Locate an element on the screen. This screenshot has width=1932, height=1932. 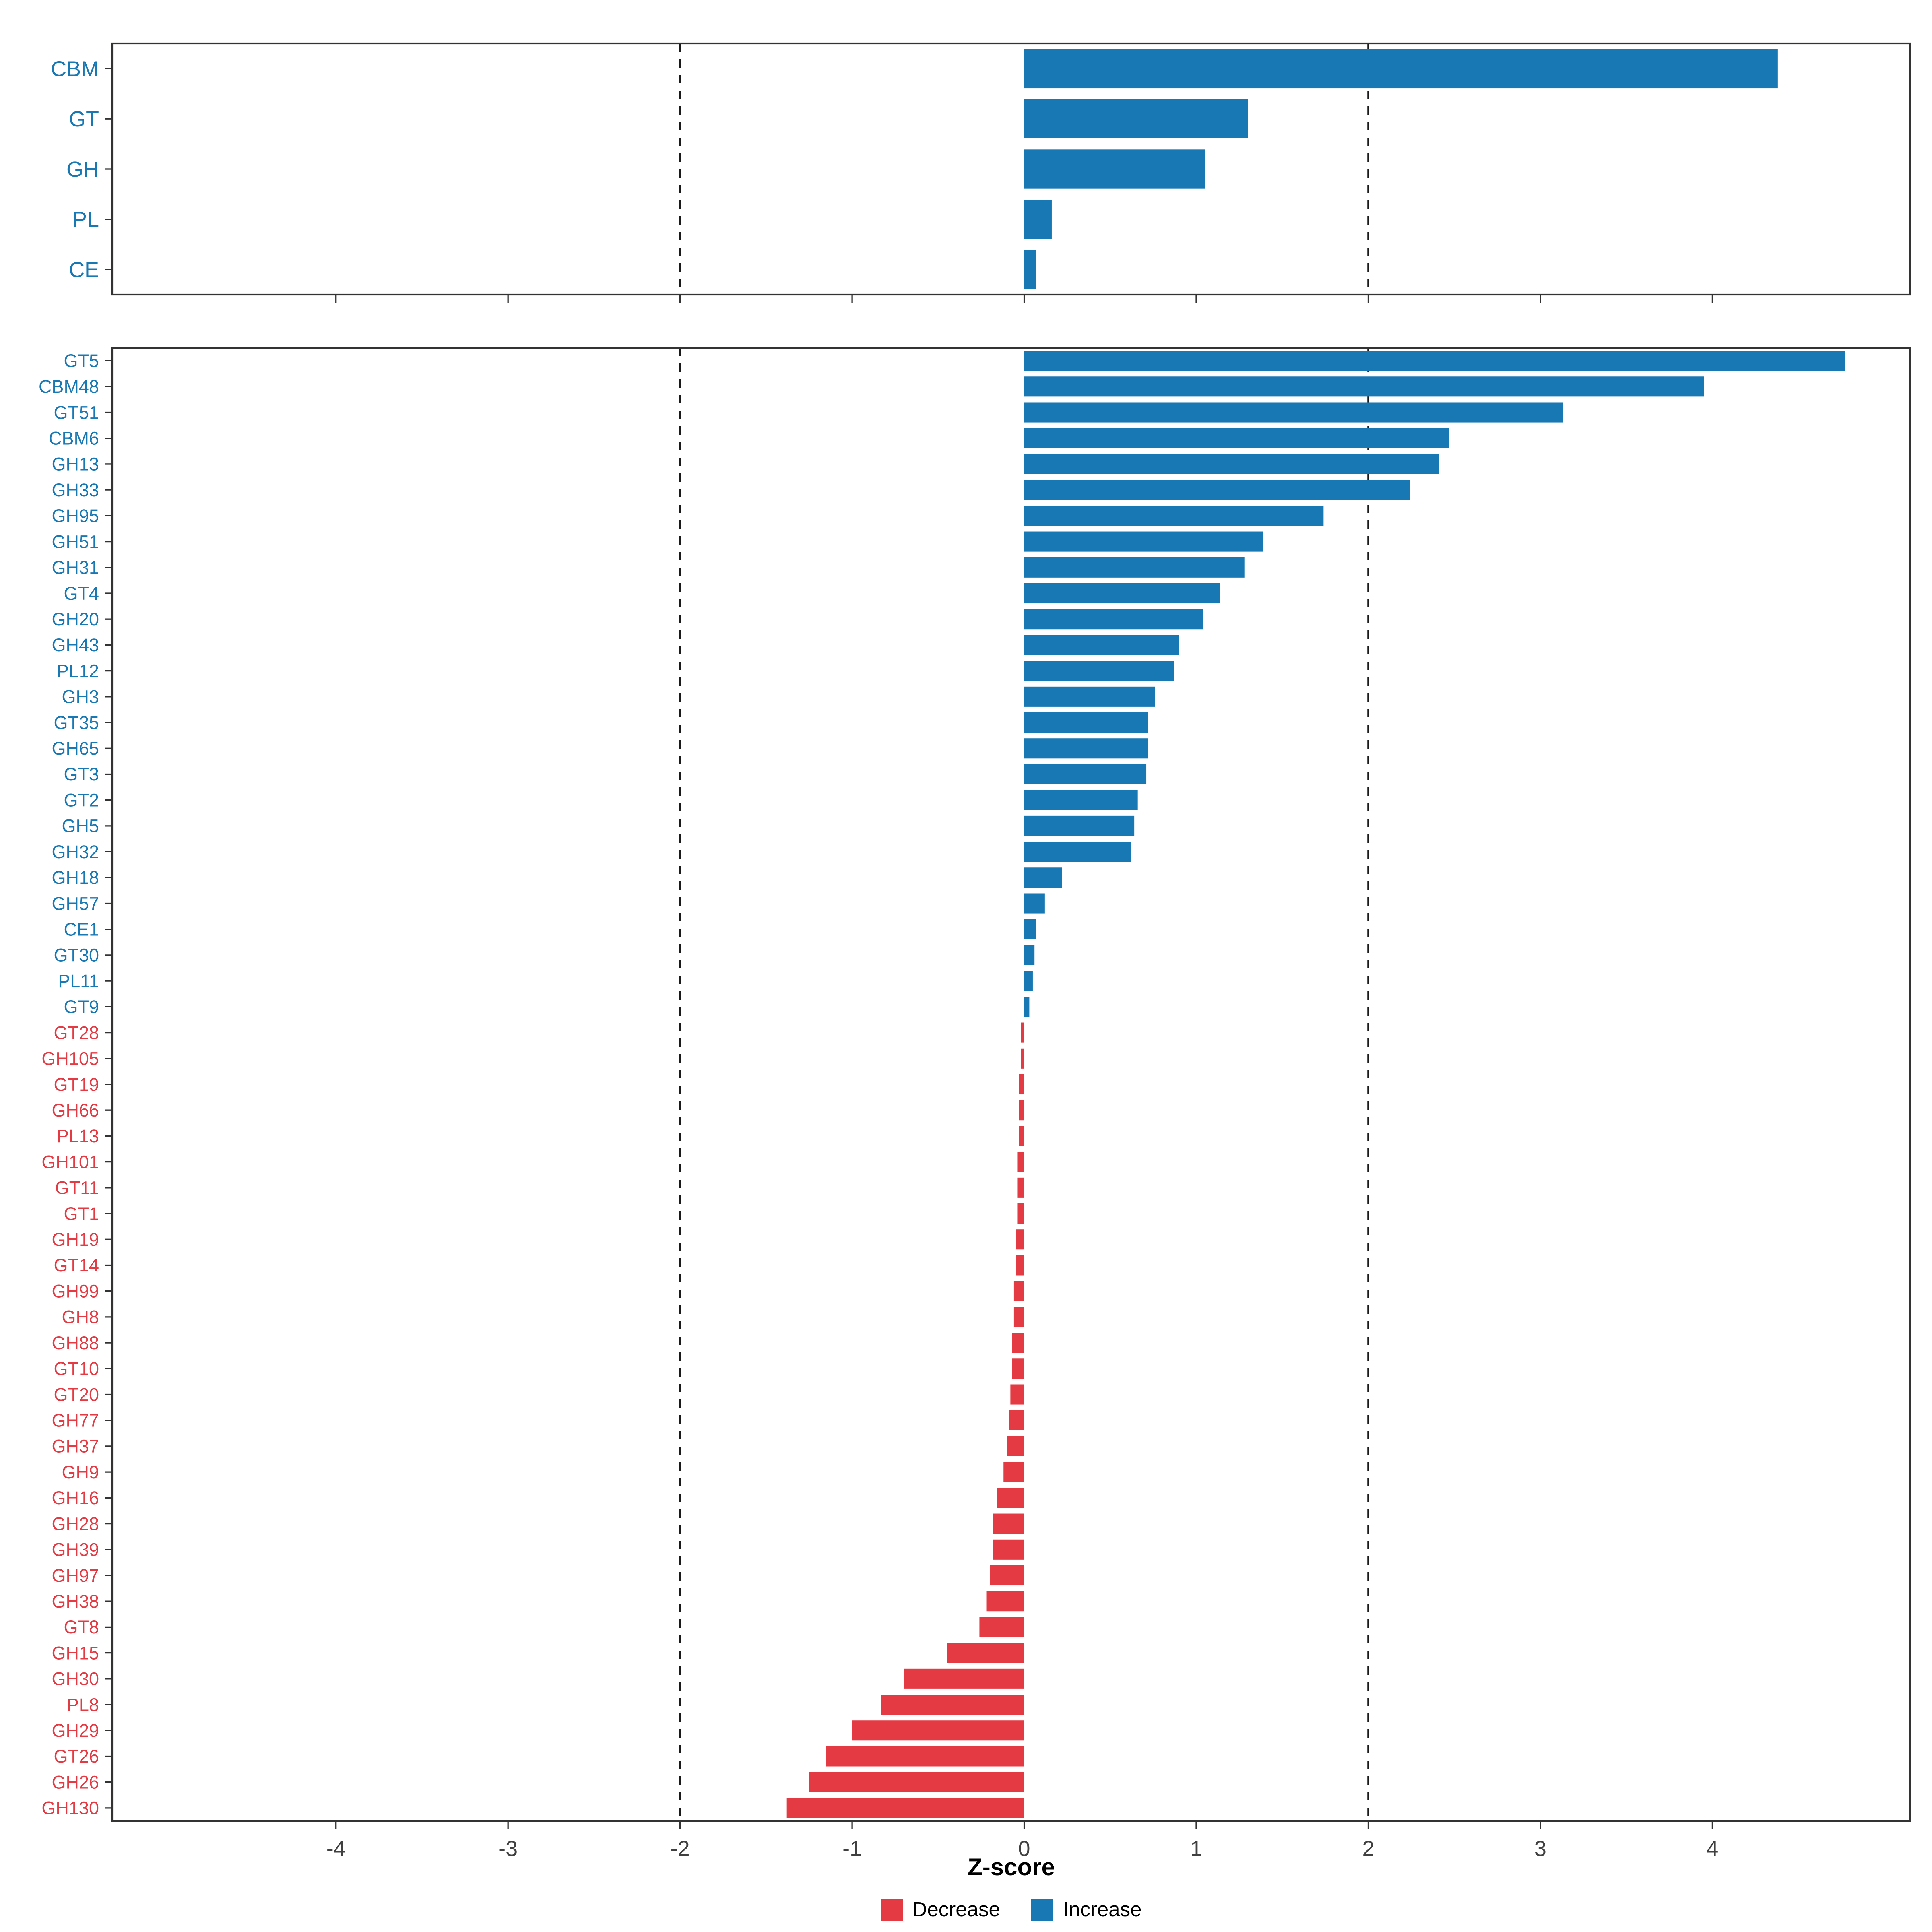
category-label-GH26: GH26 is located at coordinates (75, 1782).